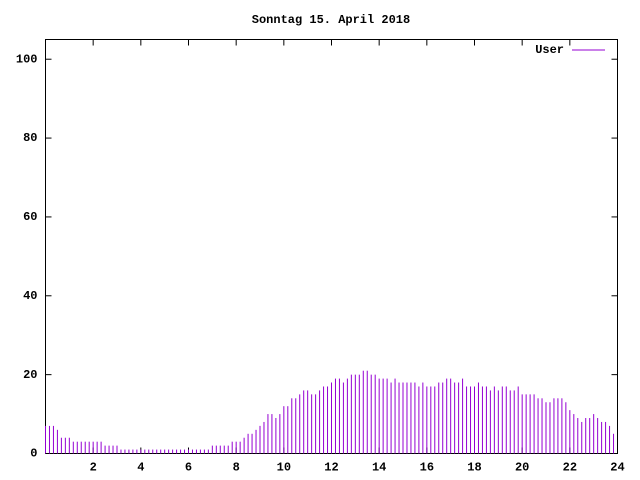 The width and height of the screenshot is (640, 480). What do you see at coordinates (474, 468) in the screenshot?
I see `x-tick-label: 18` at bounding box center [474, 468].